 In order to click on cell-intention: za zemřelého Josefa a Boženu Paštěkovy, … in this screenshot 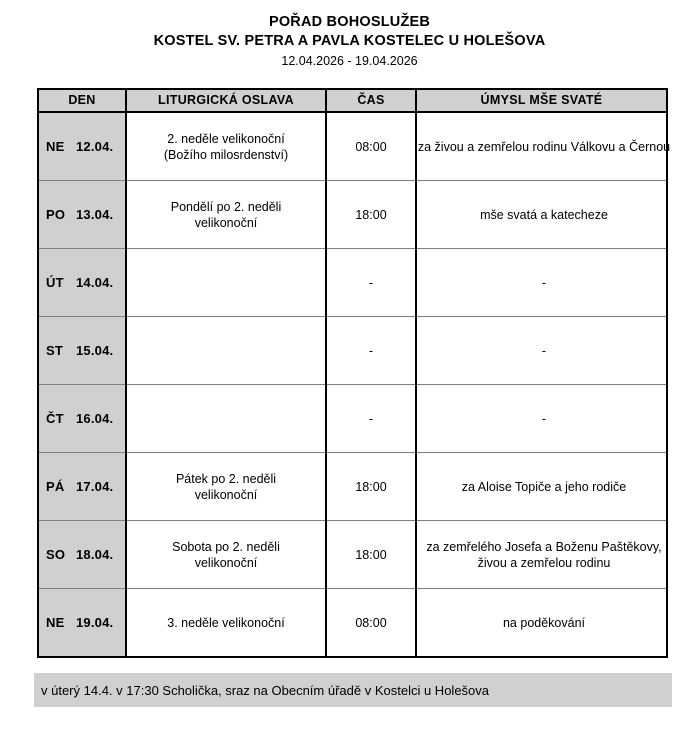, I will do `click(541, 554)`.